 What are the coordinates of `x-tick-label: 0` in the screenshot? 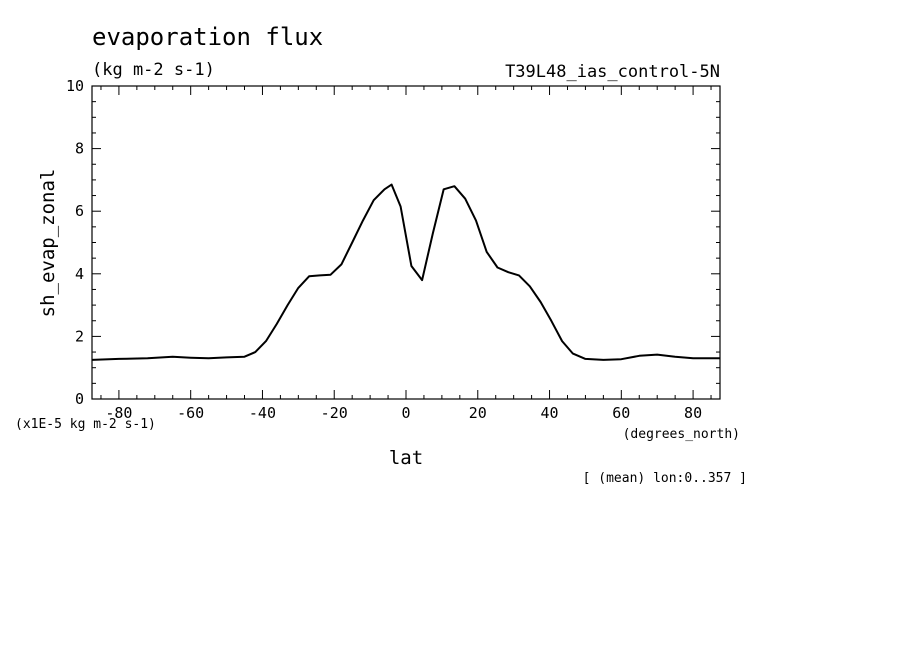 It's located at (405, 413).